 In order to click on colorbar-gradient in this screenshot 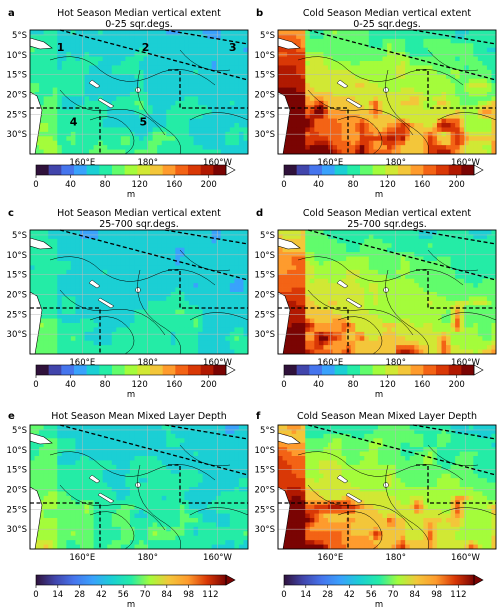, I will do `click(379, 580)`.